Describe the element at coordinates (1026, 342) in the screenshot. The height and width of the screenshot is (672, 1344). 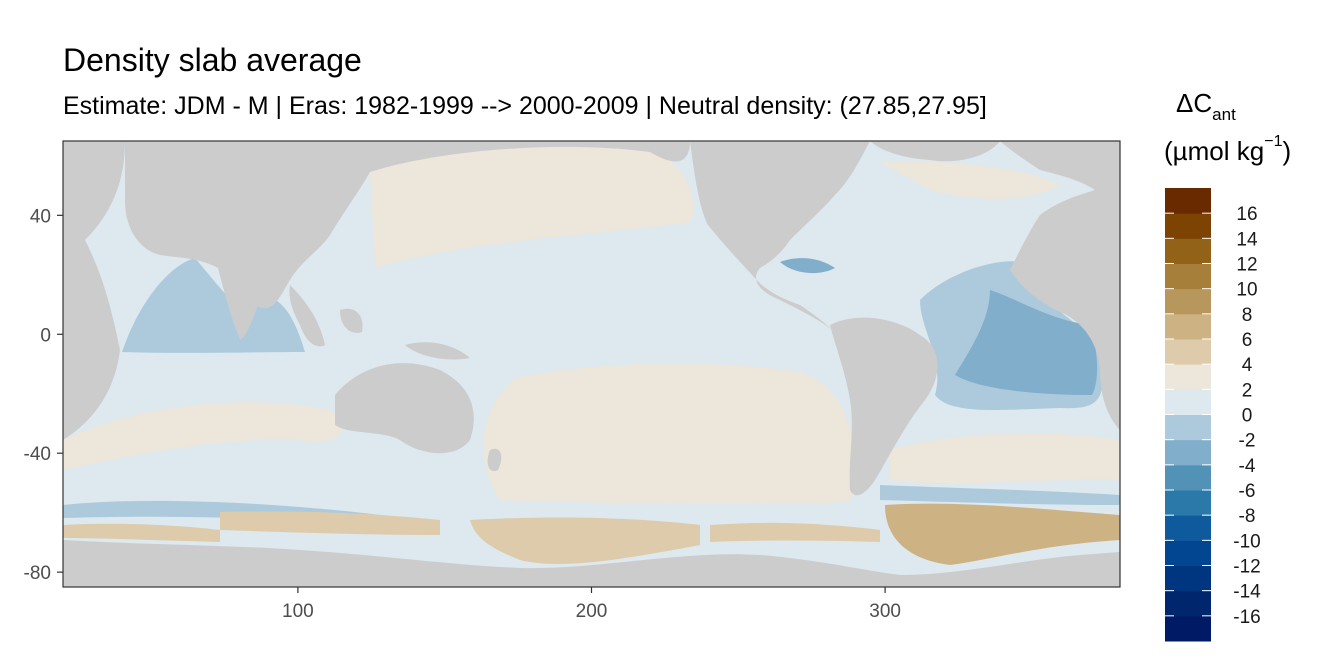
I see `field-atlantic-strong-negative` at that location.